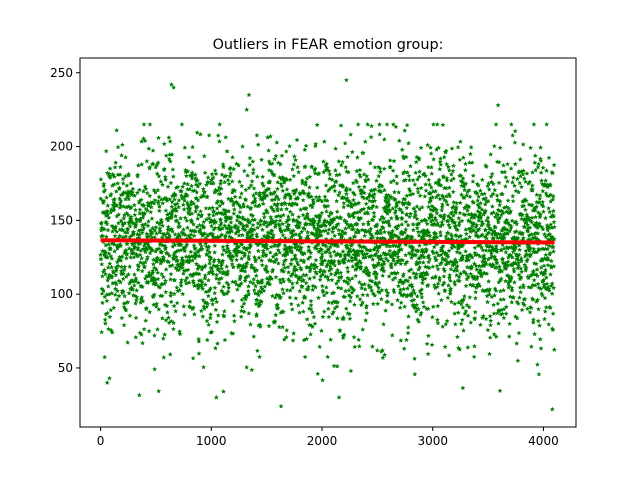  I want to click on x-axis: 0 1000 2000 3000 4000, so click(328, 437).